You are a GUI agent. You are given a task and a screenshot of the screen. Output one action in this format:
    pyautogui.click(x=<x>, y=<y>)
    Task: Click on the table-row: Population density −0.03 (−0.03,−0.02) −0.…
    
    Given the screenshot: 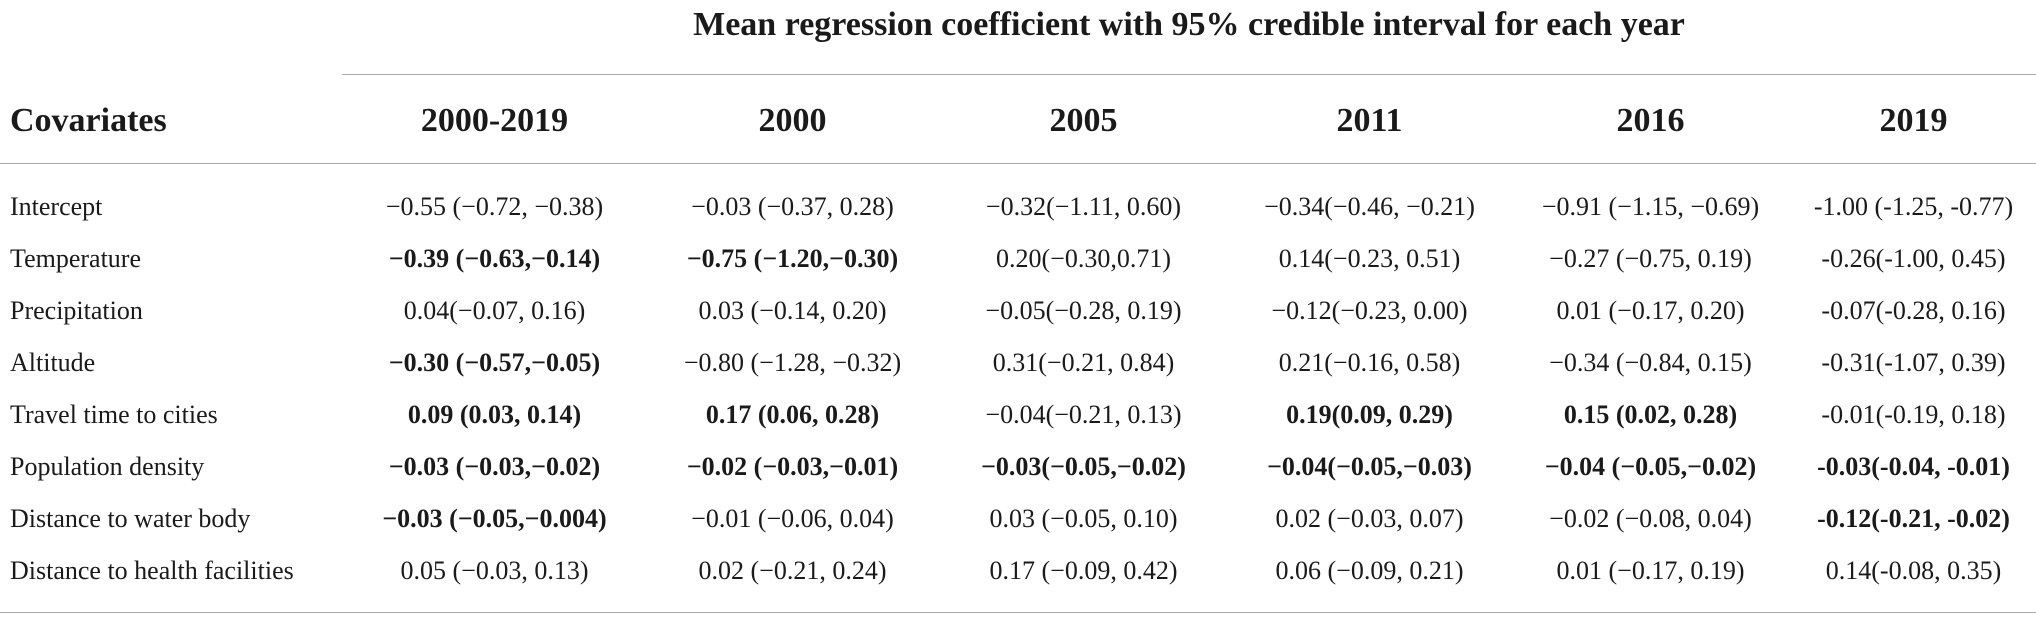 What is the action you would take?
    pyautogui.click(x=1018, y=467)
    